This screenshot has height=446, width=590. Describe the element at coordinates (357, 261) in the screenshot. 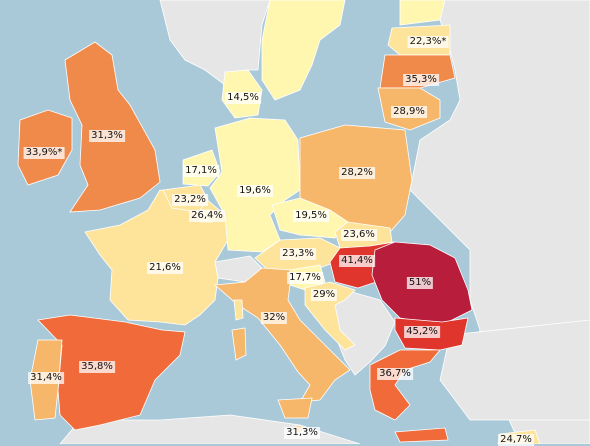

I see `label-hungary: 41,4%` at that location.